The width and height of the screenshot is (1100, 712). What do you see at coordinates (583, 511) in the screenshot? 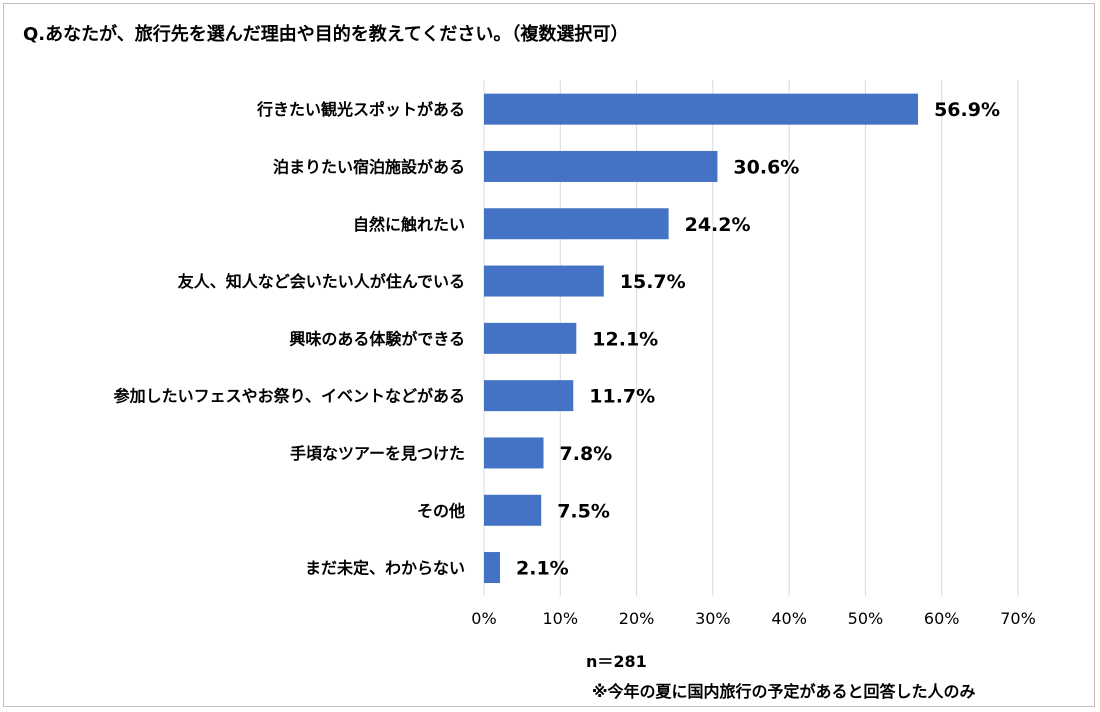
I see `data-label: 7.5%` at bounding box center [583, 511].